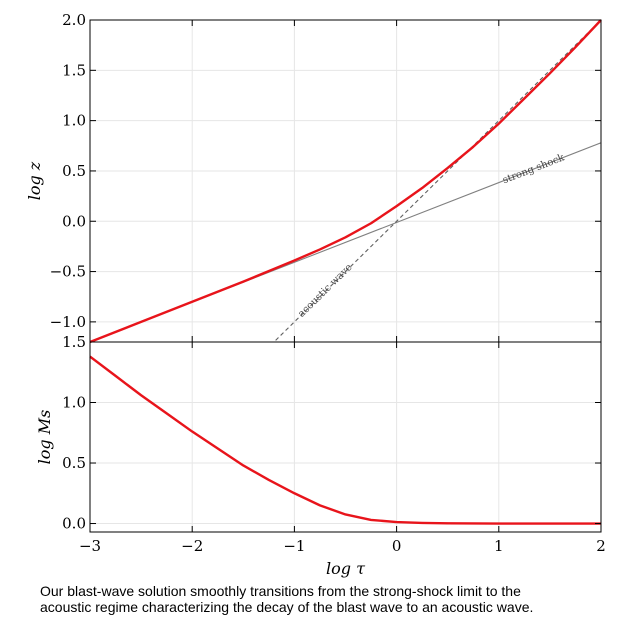 The image size is (641, 629). I want to click on x-tick-label: −3, so click(90, 546).